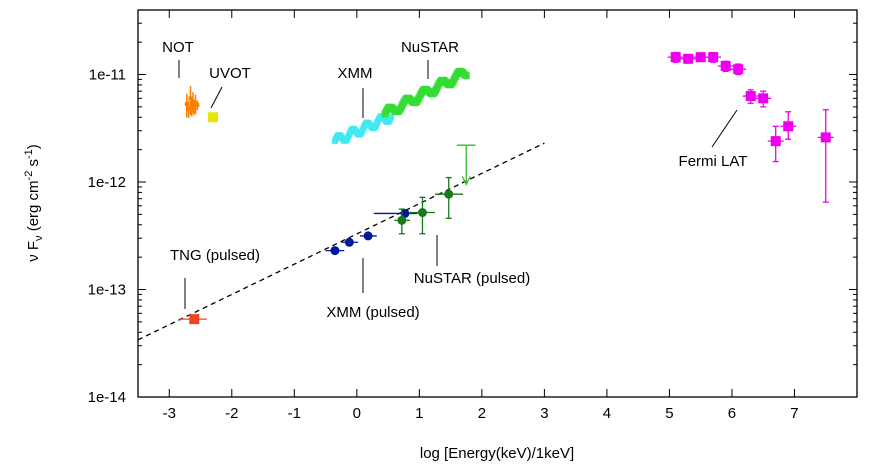  I want to click on y-tick-label: 1e-12, so click(107, 182).